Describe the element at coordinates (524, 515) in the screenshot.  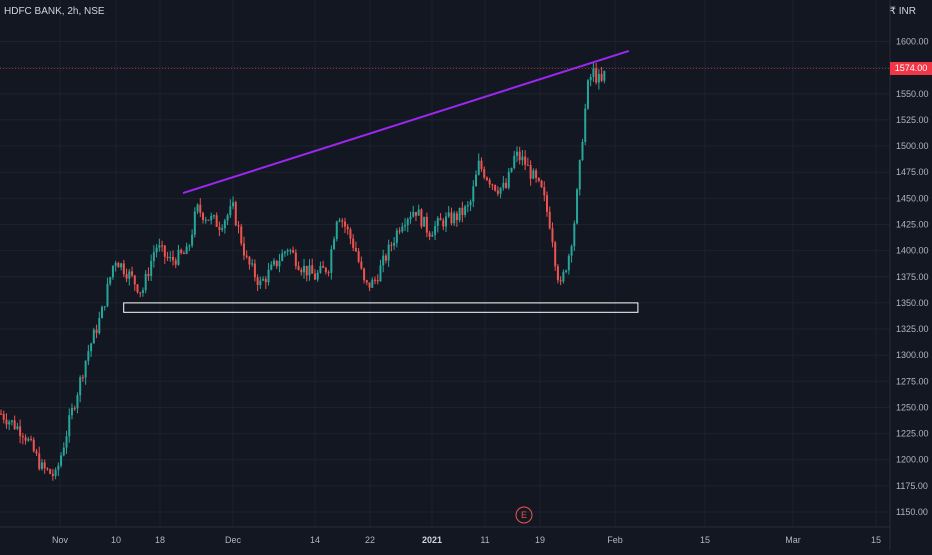
I see `earnings-marker-icon` at that location.